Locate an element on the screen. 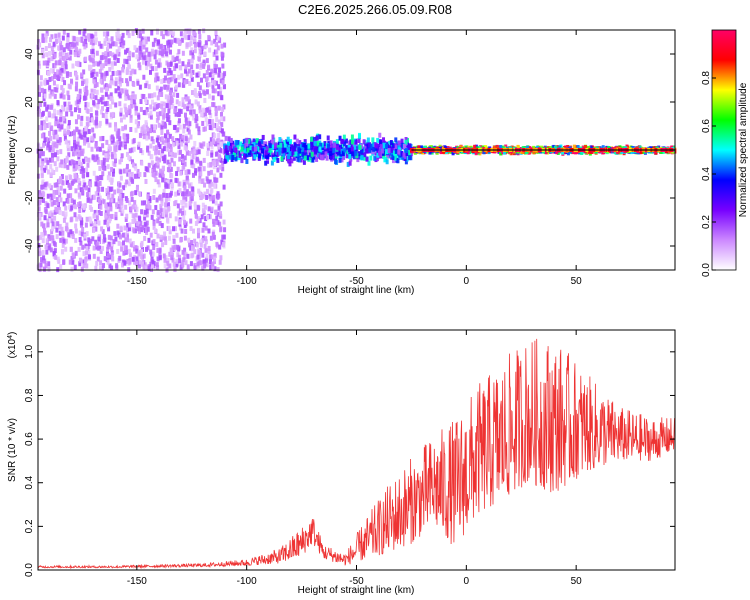 The width and height of the screenshot is (750, 600). y-tick-label: 1.0 is located at coordinates (29, 351).